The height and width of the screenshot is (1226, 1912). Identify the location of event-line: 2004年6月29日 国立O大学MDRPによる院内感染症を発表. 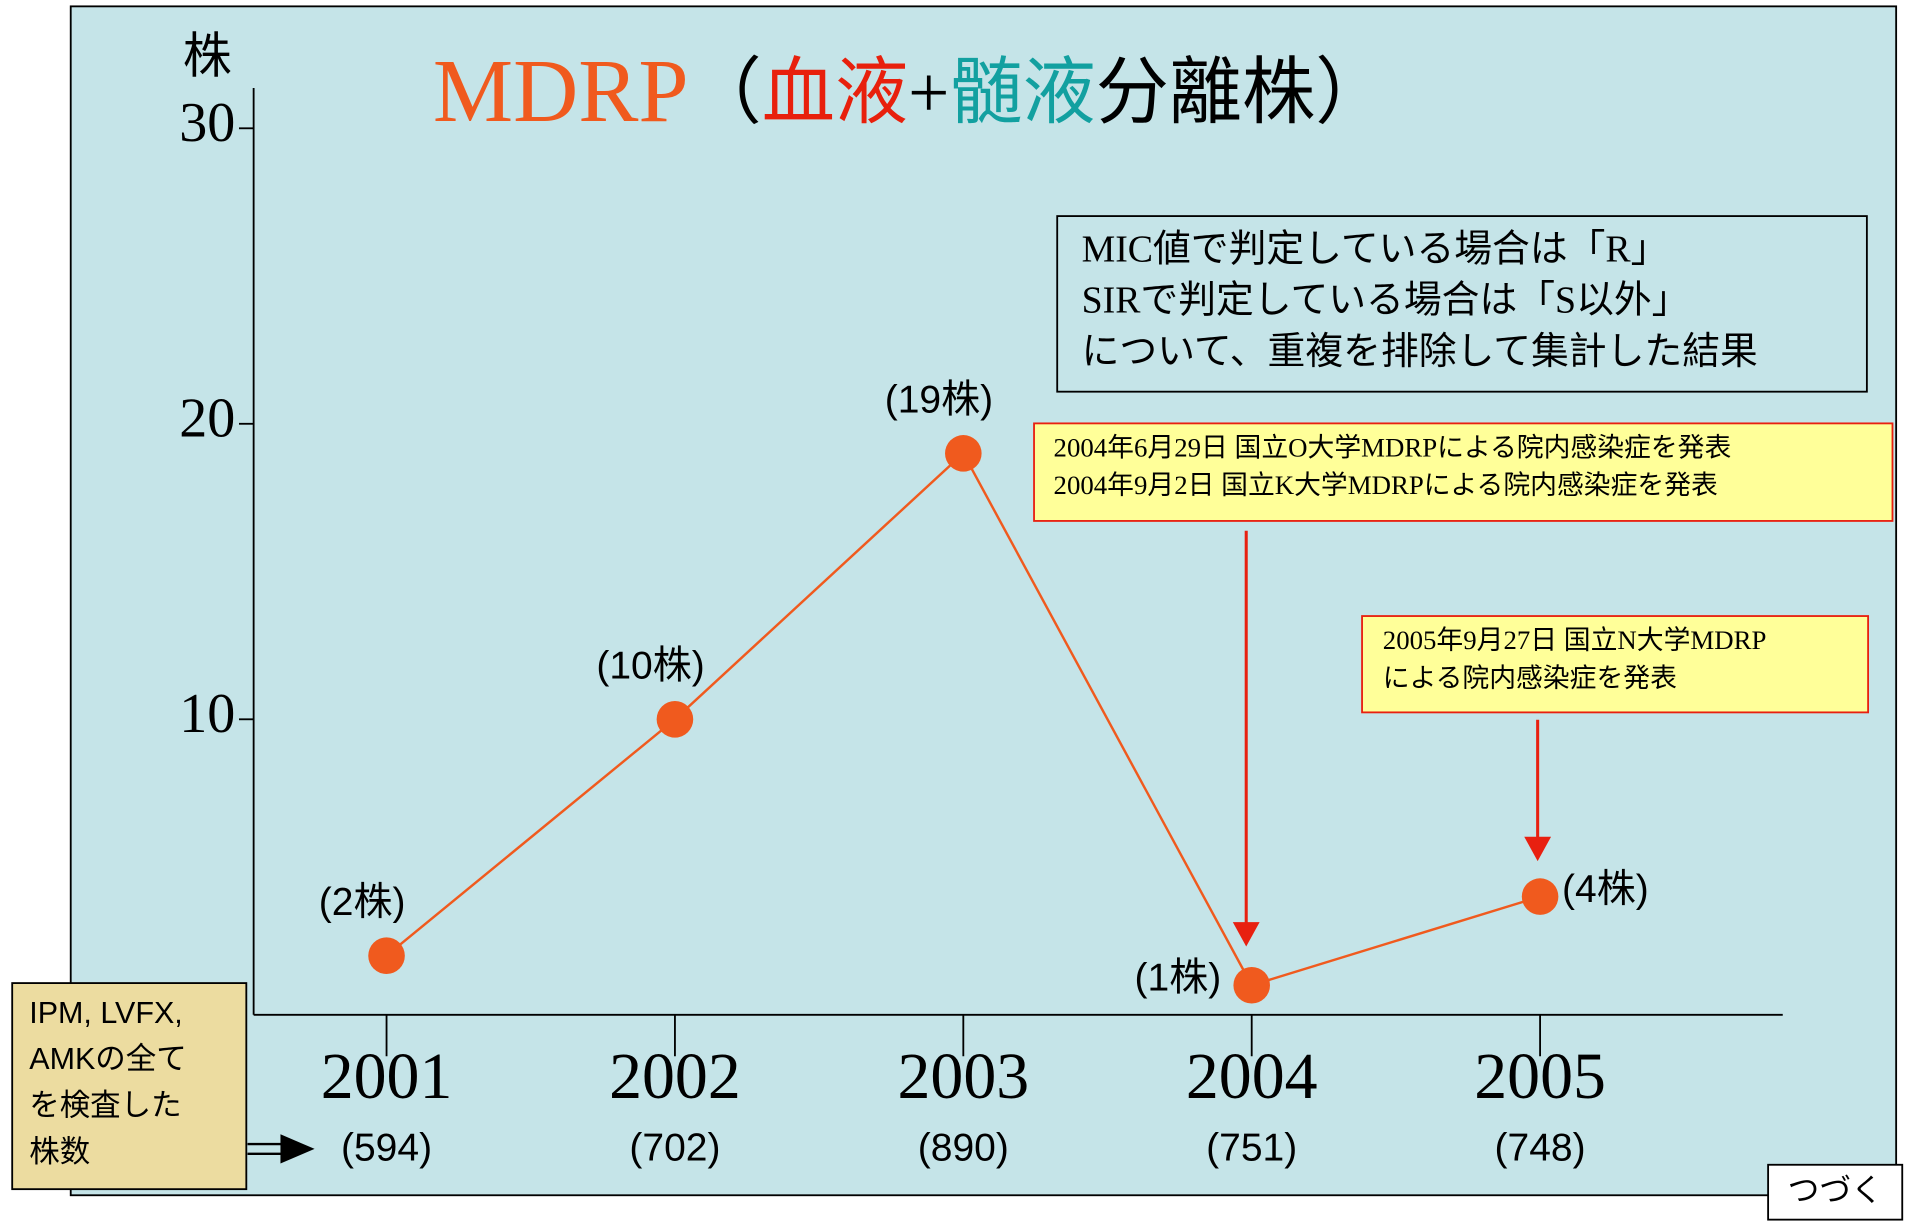
(1393, 447).